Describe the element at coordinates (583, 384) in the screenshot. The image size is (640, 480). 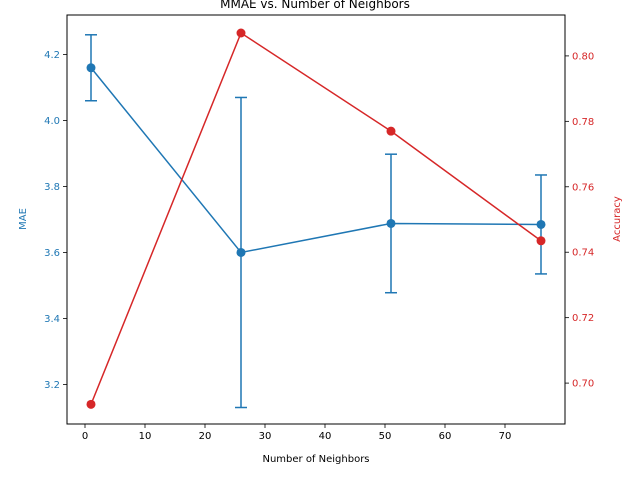
I see `y-right-tick-label: 0.70` at that location.